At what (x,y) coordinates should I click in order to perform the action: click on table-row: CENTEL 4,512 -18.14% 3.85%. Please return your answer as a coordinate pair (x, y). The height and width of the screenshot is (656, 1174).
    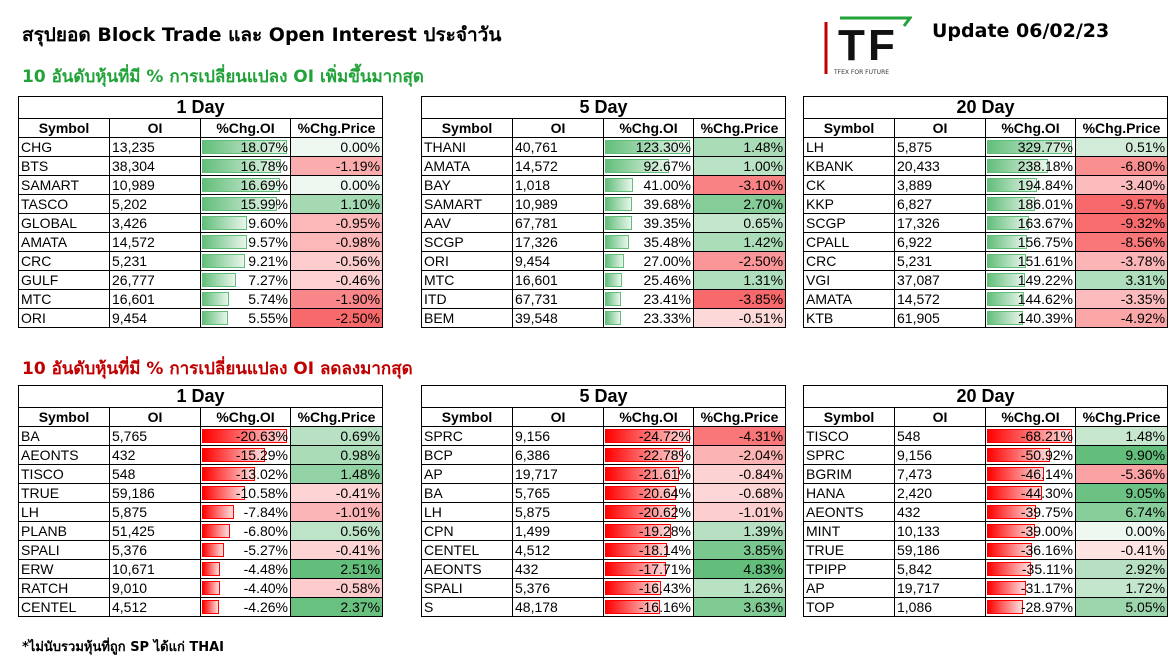
    Looking at the image, I should click on (604, 550).